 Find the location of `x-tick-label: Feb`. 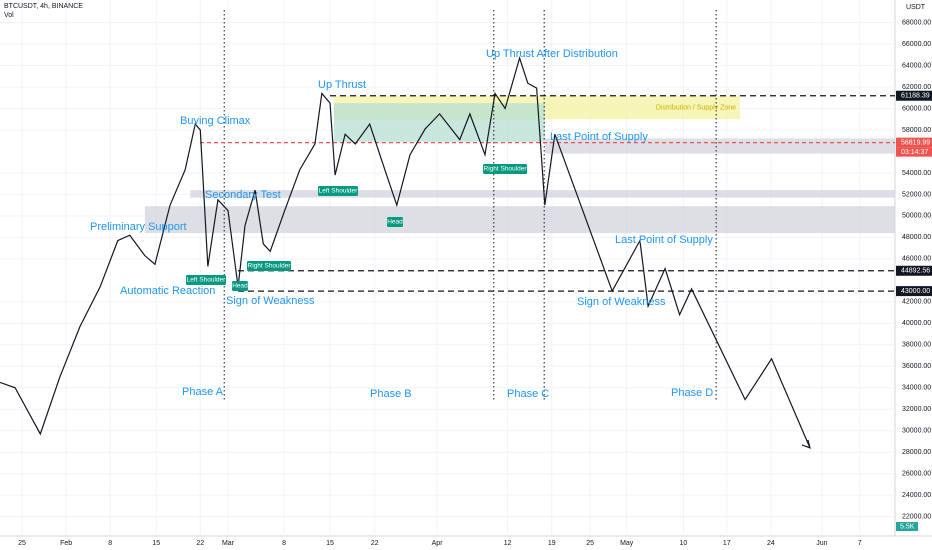

x-tick-label: Feb is located at coordinates (66, 543).